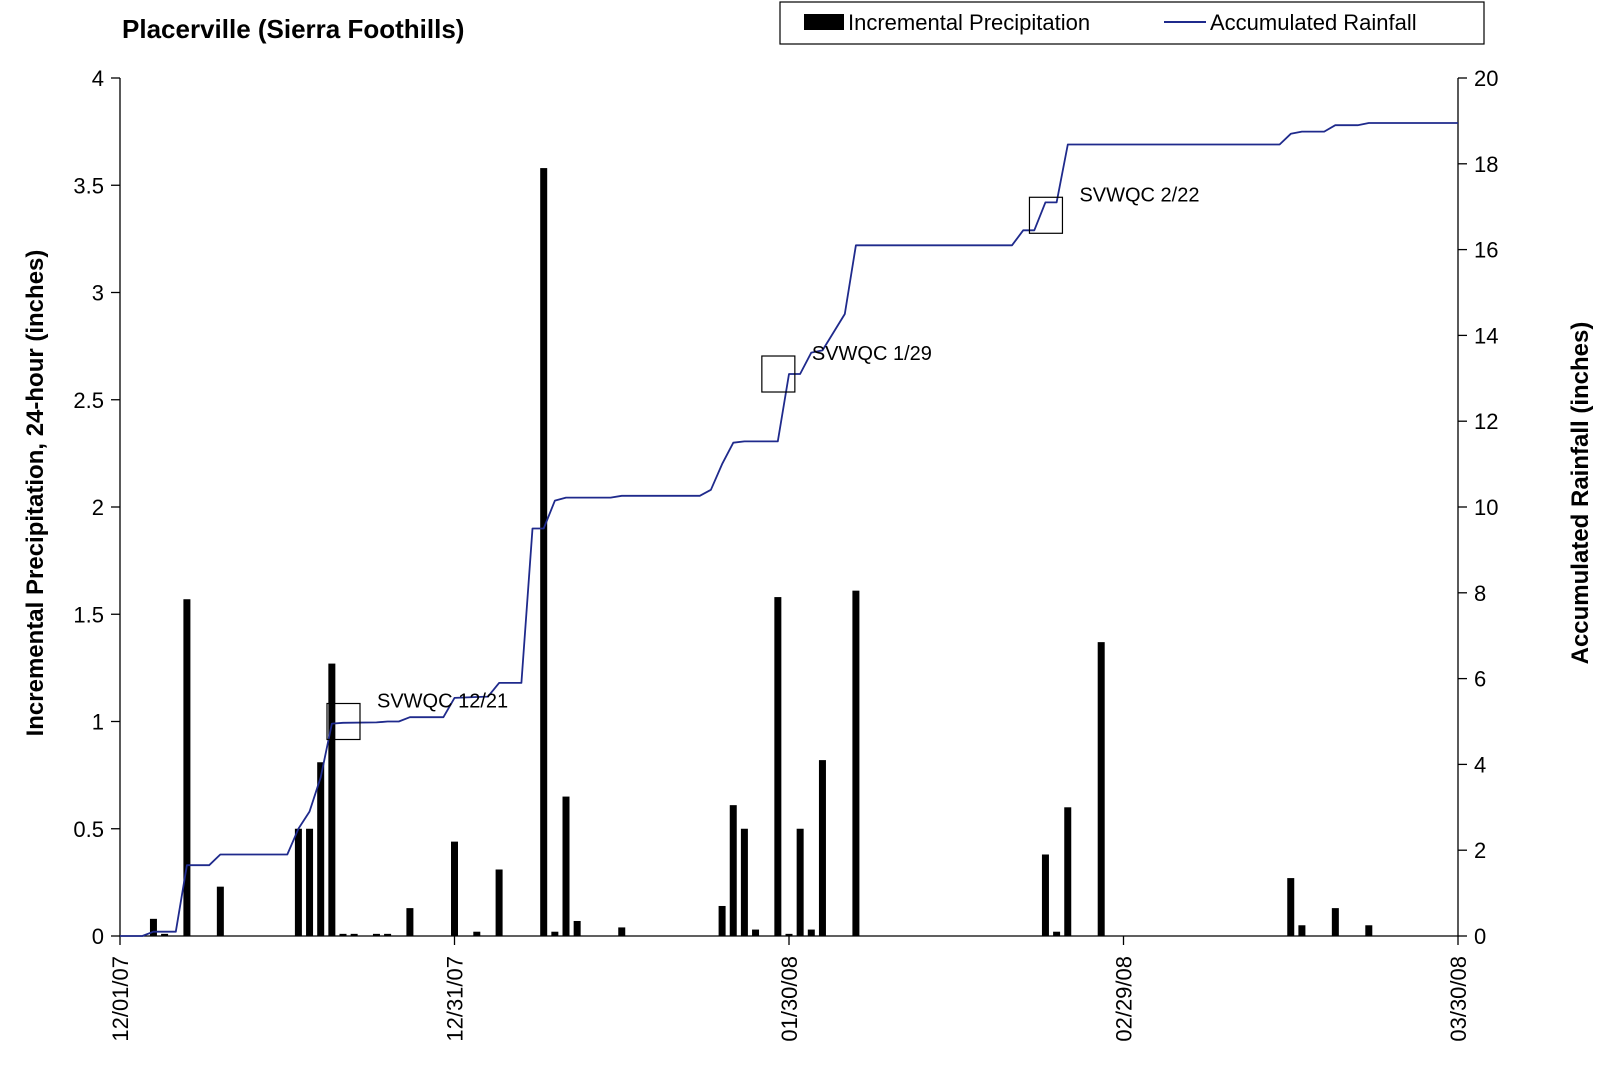 The width and height of the screenshot is (1604, 1071). I want to click on y-right-tick-label: 2, so click(1480, 850).